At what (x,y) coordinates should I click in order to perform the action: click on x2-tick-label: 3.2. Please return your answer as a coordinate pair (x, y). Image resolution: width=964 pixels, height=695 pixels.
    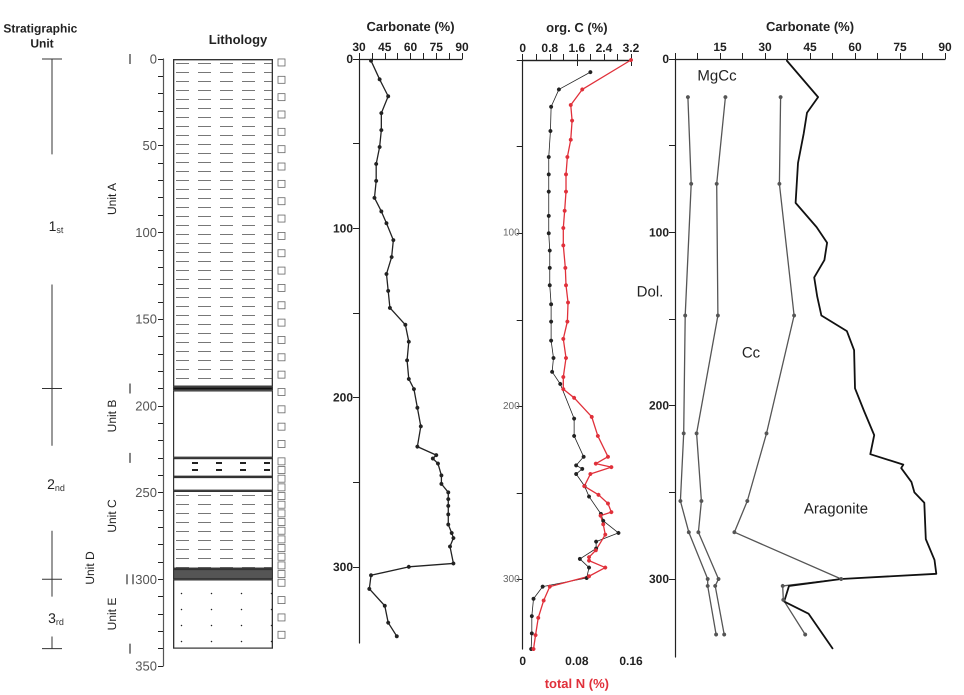
    Looking at the image, I should click on (631, 48).